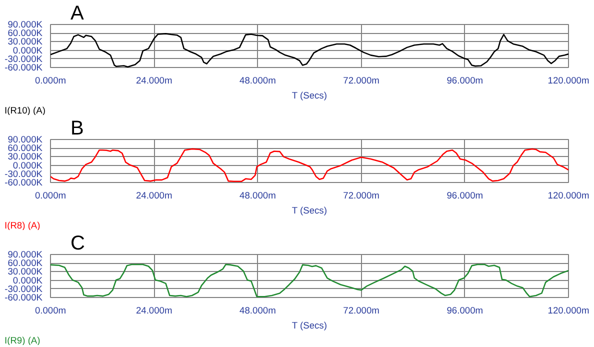  Describe the element at coordinates (77, 129) in the screenshot. I see `text: B` at that location.